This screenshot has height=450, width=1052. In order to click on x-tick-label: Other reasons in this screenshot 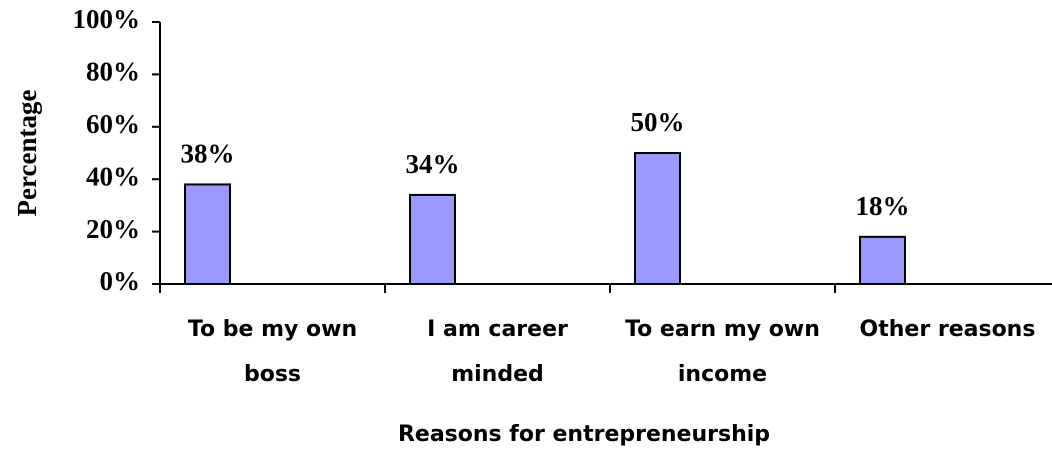, I will do `click(947, 329)`.